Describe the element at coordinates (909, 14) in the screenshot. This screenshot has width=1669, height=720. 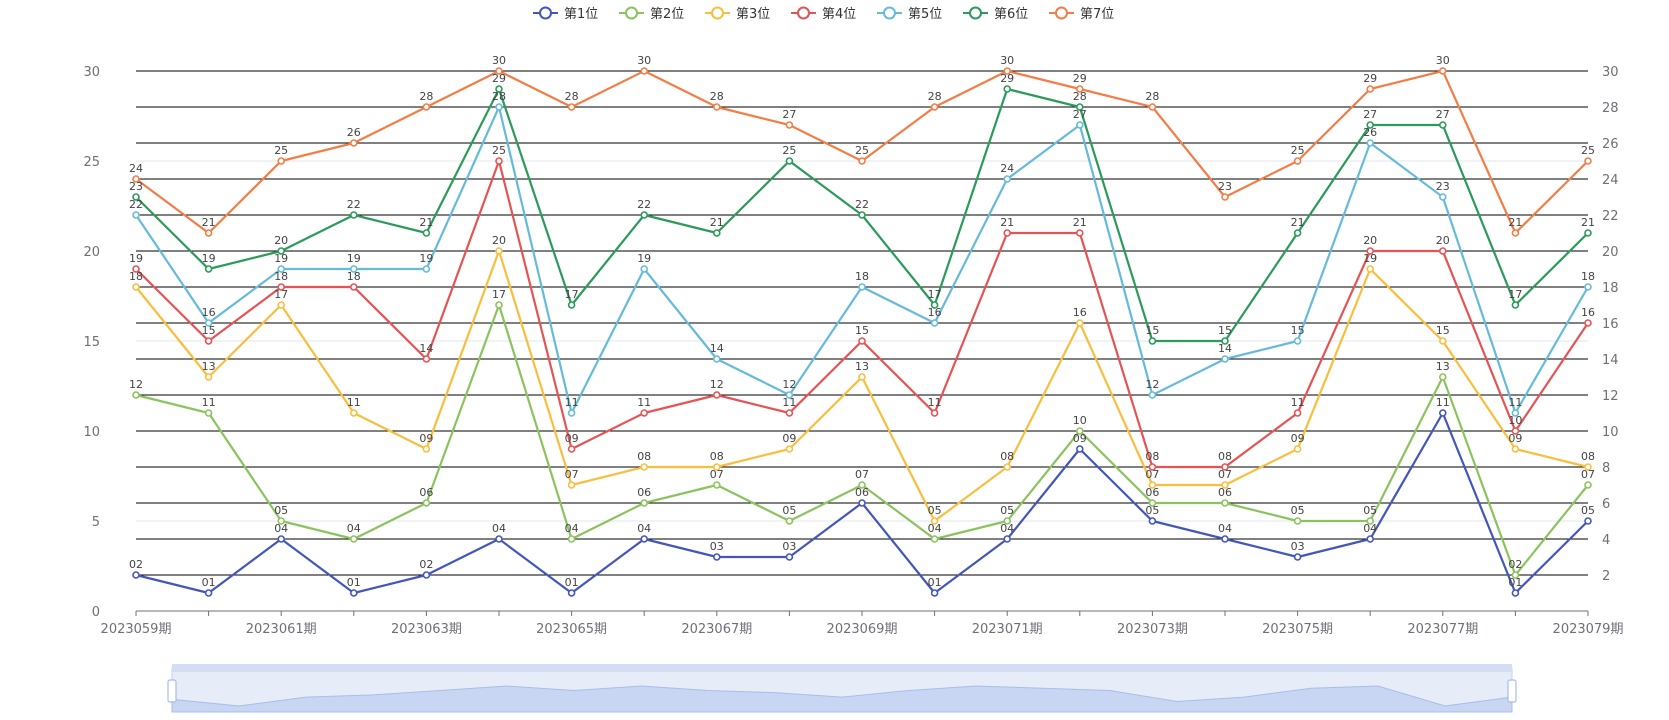
I see `legend-item-5: 第5位` at that location.